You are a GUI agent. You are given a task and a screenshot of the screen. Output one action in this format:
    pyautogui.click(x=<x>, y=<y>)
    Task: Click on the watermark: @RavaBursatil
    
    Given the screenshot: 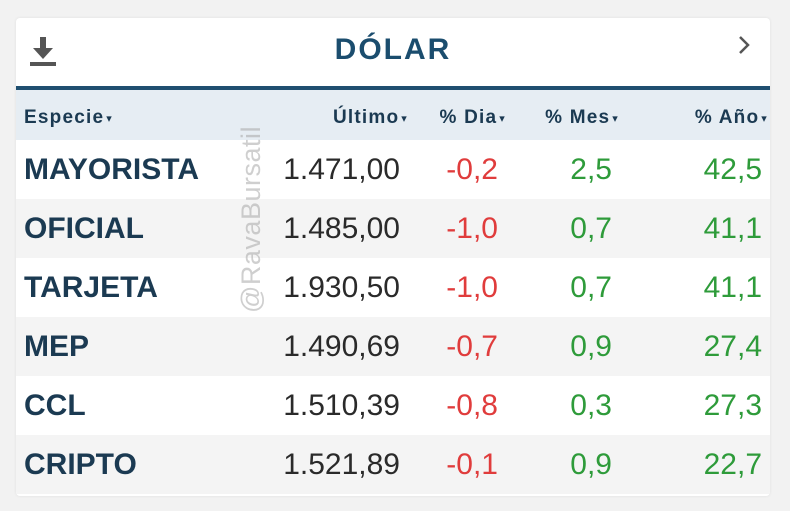 What is the action you would take?
    pyautogui.click(x=251, y=219)
    